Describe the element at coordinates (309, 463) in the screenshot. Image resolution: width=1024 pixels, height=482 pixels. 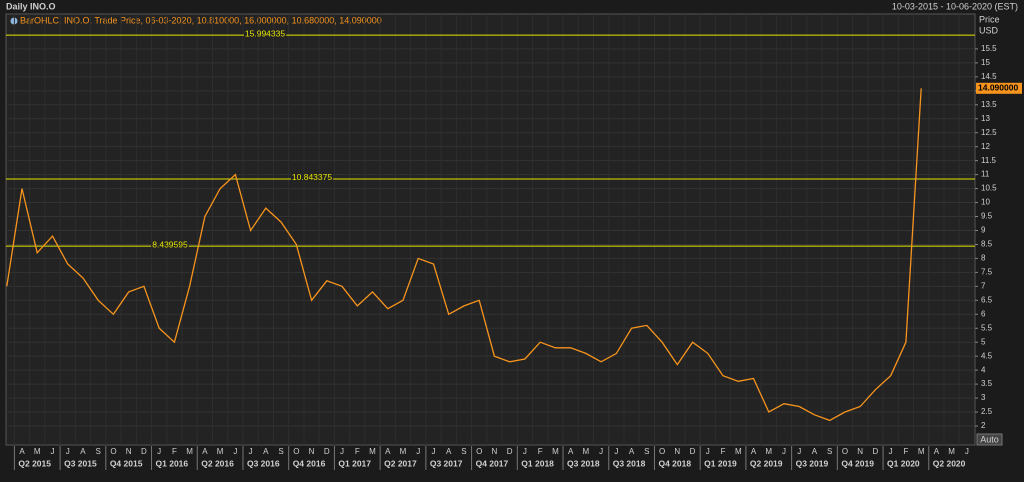
I see `quarter-label: Q4 2016` at that location.